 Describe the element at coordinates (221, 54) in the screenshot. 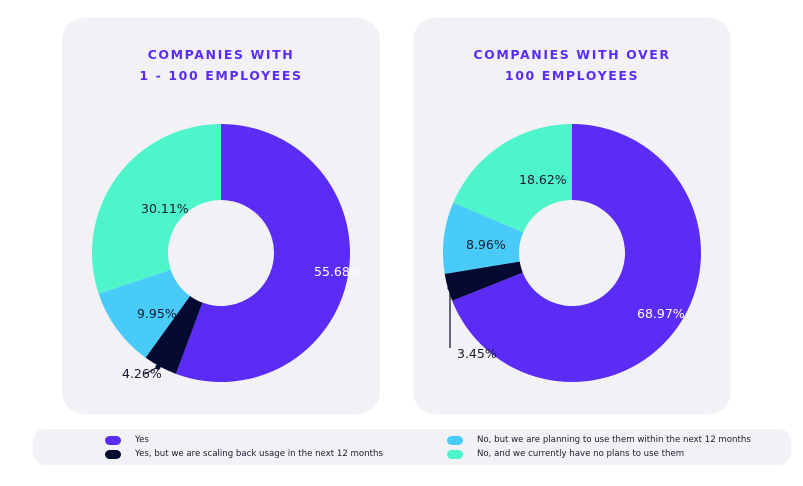

I see `chart-title-line-1: COMPANIES WITH` at that location.